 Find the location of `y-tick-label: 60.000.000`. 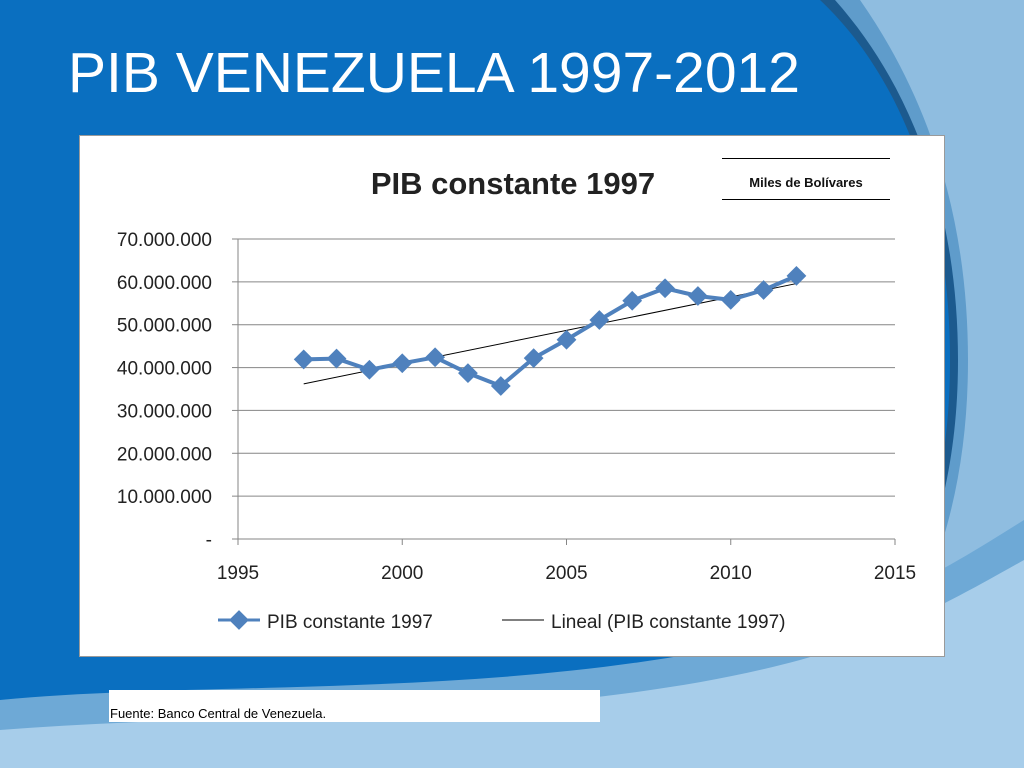

y-tick-label: 60.000.000 is located at coordinates (164, 283).